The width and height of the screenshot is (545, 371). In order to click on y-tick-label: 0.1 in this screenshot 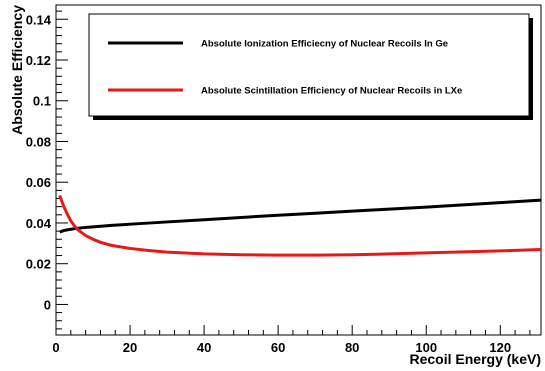, I will do `click(42, 101)`.